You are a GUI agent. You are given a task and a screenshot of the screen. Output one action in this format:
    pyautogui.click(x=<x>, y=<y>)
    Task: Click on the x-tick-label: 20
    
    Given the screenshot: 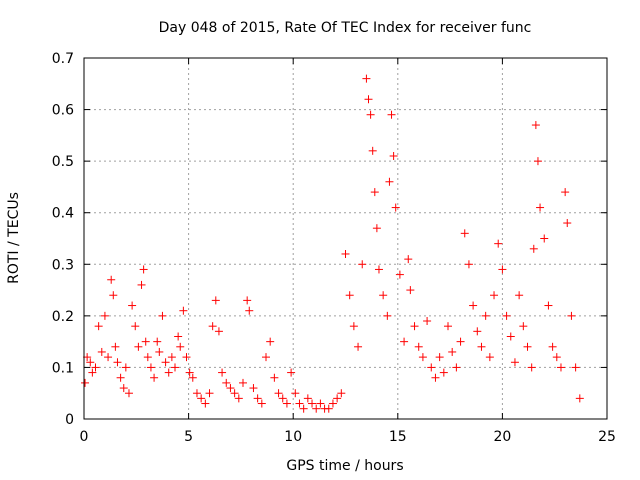 What is the action you would take?
    pyautogui.click(x=502, y=437)
    